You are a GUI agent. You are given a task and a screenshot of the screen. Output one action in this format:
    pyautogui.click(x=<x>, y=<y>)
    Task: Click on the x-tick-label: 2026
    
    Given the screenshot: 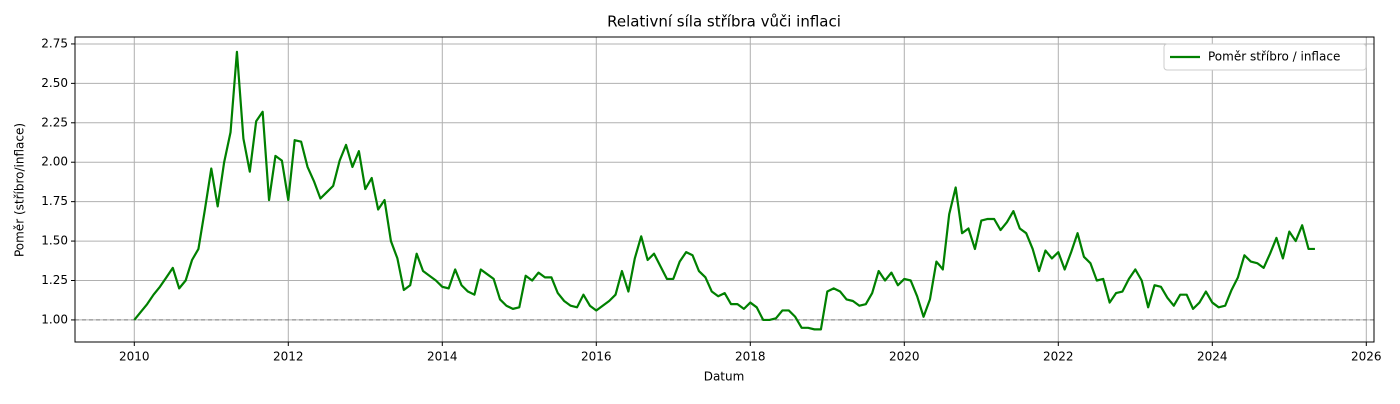 What is the action you would take?
    pyautogui.click(x=1366, y=357)
    